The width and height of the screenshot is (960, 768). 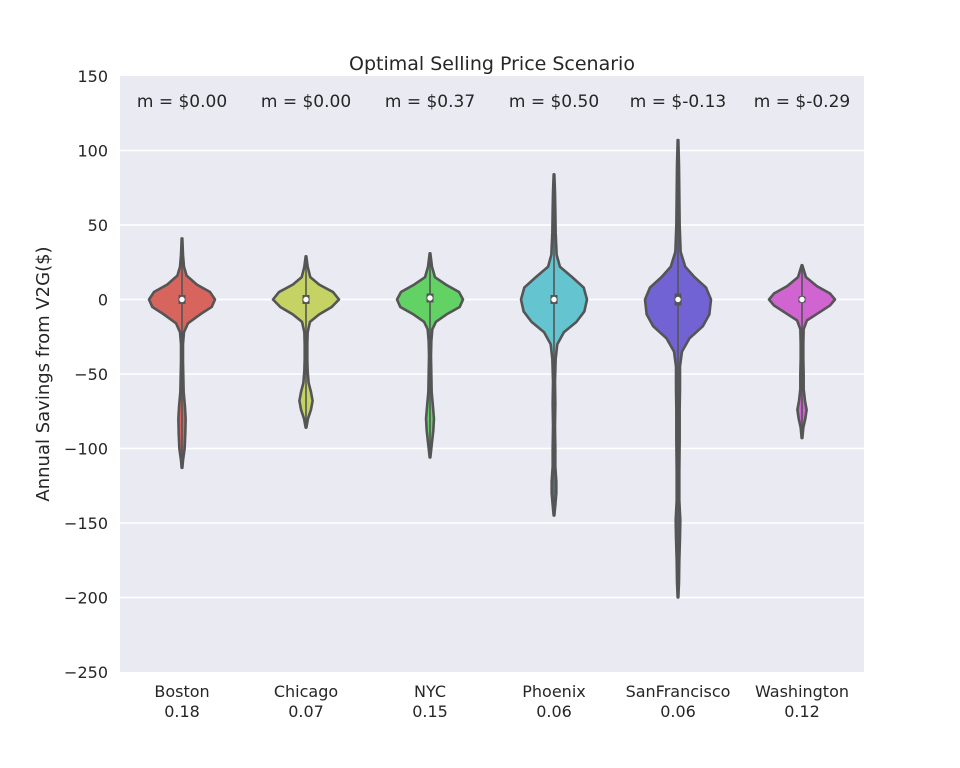 What do you see at coordinates (86, 449) in the screenshot?
I see `y-tick-label: −100` at bounding box center [86, 449].